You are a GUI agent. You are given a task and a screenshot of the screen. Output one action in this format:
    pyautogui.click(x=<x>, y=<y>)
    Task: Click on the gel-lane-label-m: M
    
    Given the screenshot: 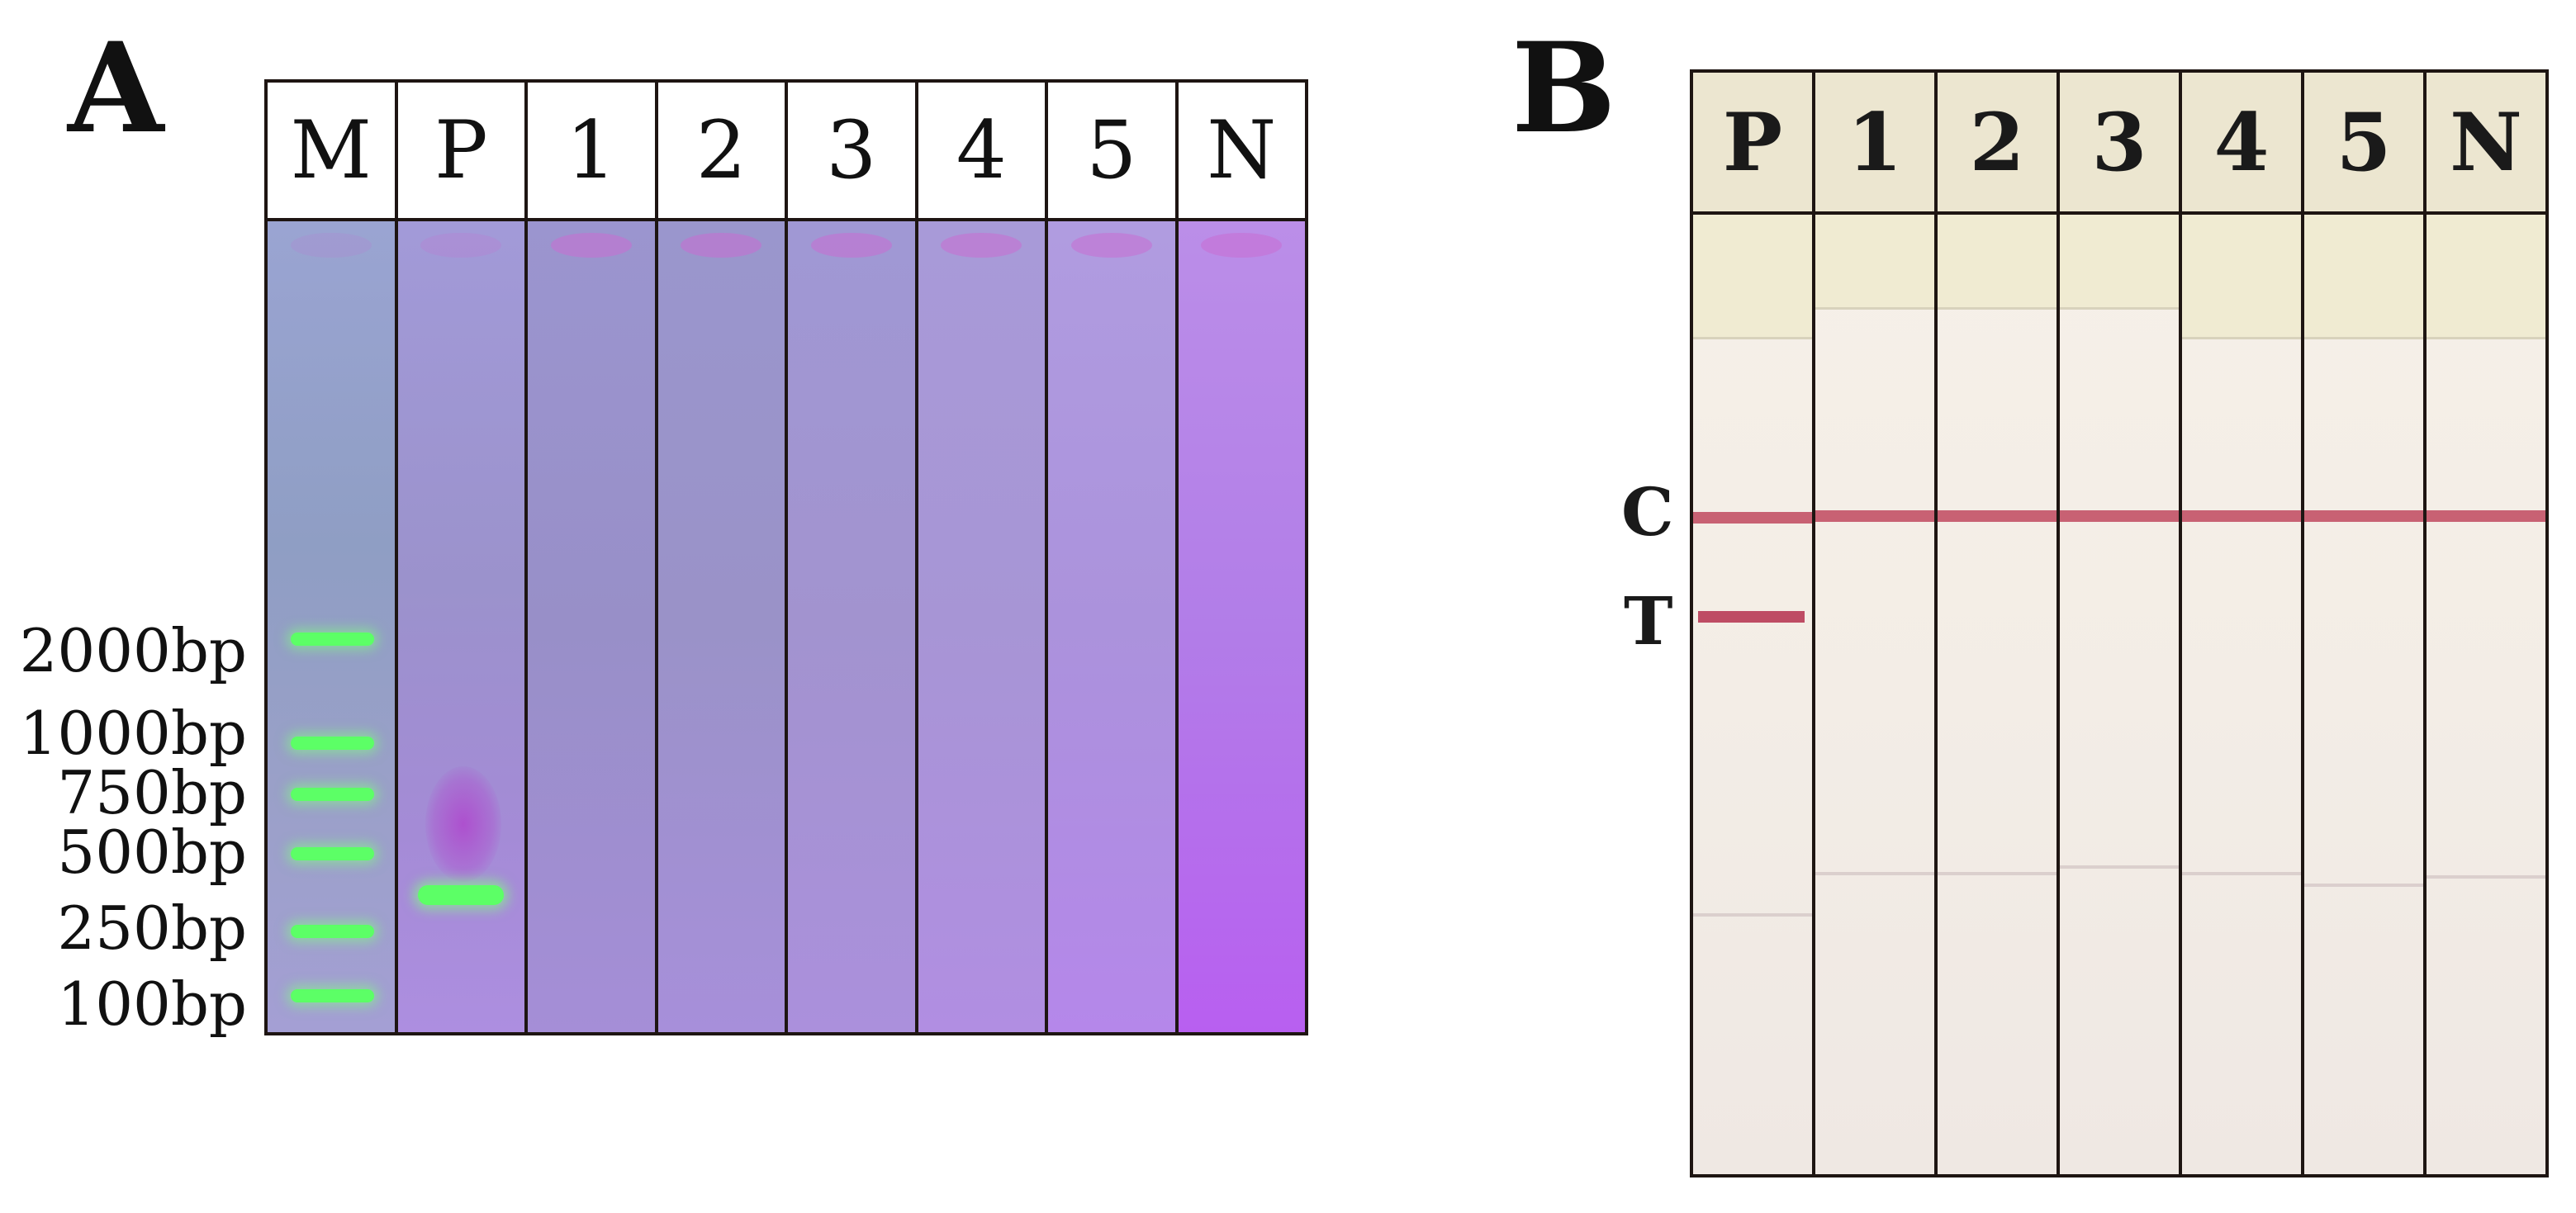 What is the action you would take?
    pyautogui.click(x=331, y=150)
    